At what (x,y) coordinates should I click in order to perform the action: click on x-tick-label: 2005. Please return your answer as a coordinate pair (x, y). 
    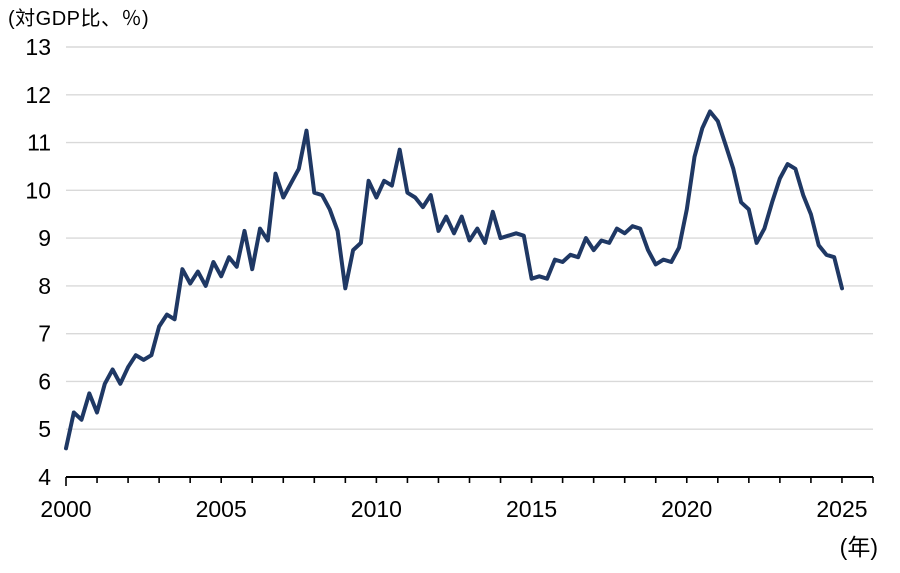
    Looking at the image, I should click on (221, 509).